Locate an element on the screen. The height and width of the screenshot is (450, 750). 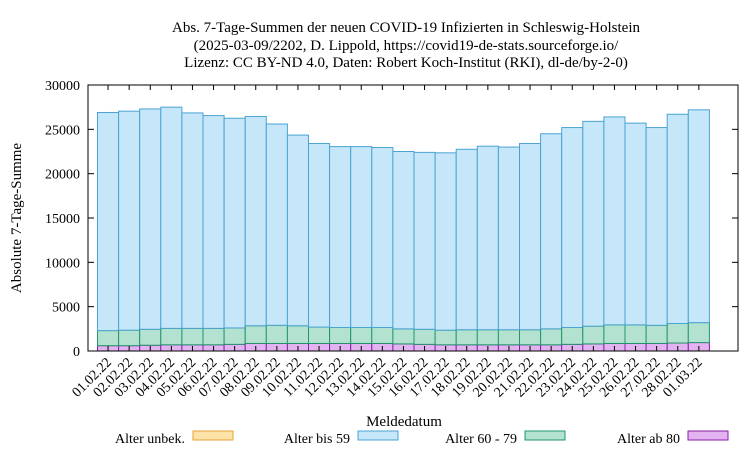
bar-segment-alter-60-79-22.02.22 is located at coordinates (551, 337).